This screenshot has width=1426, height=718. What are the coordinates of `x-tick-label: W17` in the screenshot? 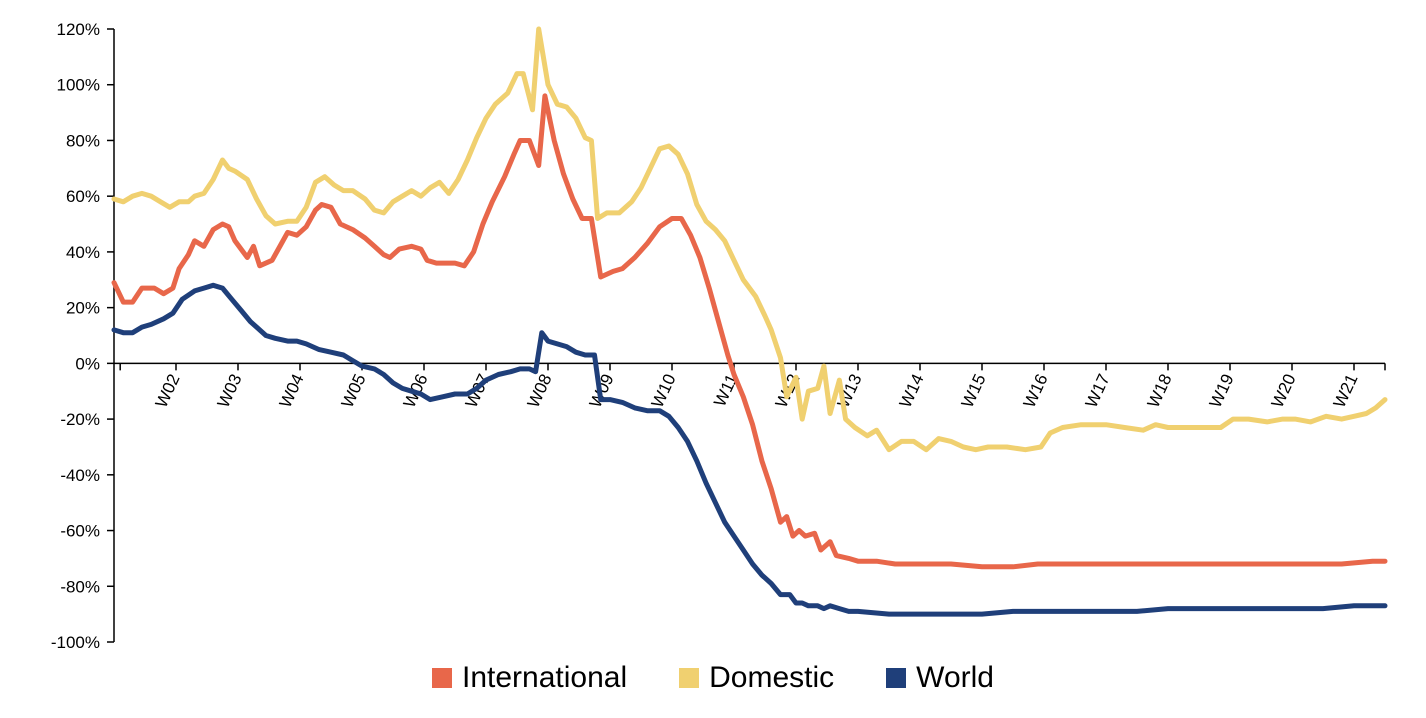 It's located at (1098, 391).